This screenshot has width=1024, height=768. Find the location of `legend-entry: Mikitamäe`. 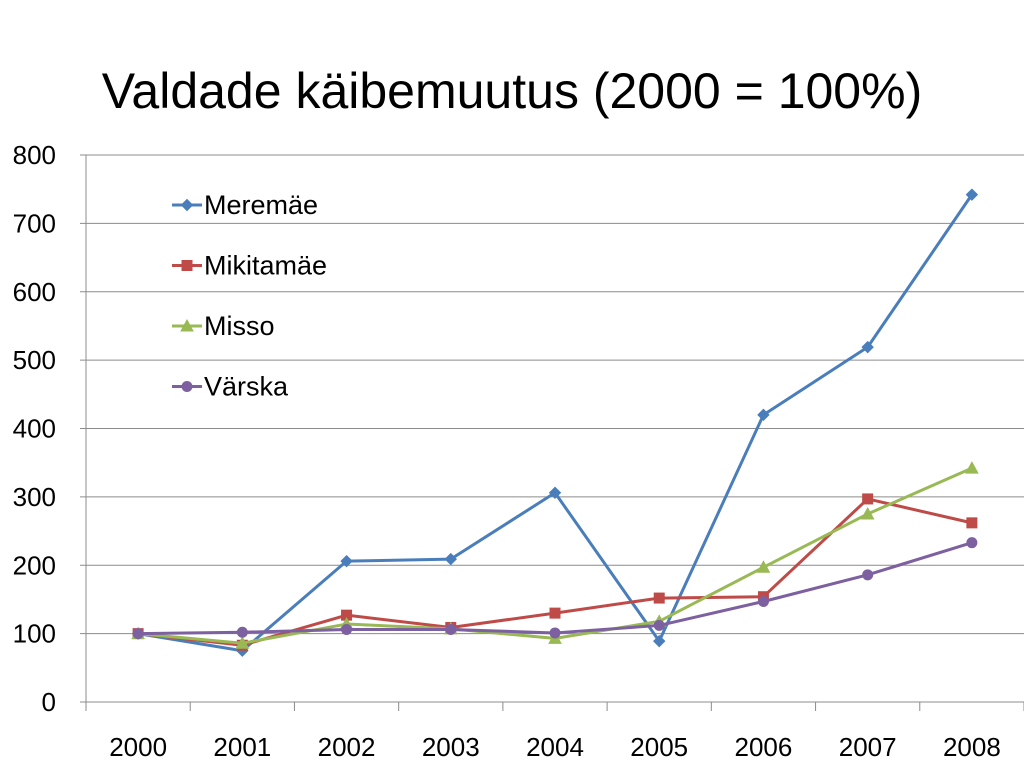

legend-entry: Mikitamäe is located at coordinates (249, 266).